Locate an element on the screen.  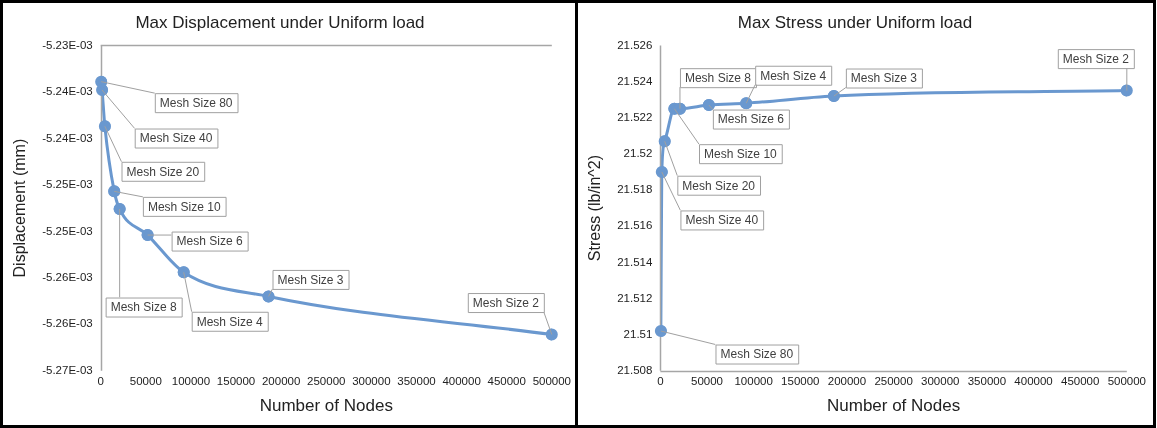
y-tick-label: 21.518 is located at coordinates (635, 189).